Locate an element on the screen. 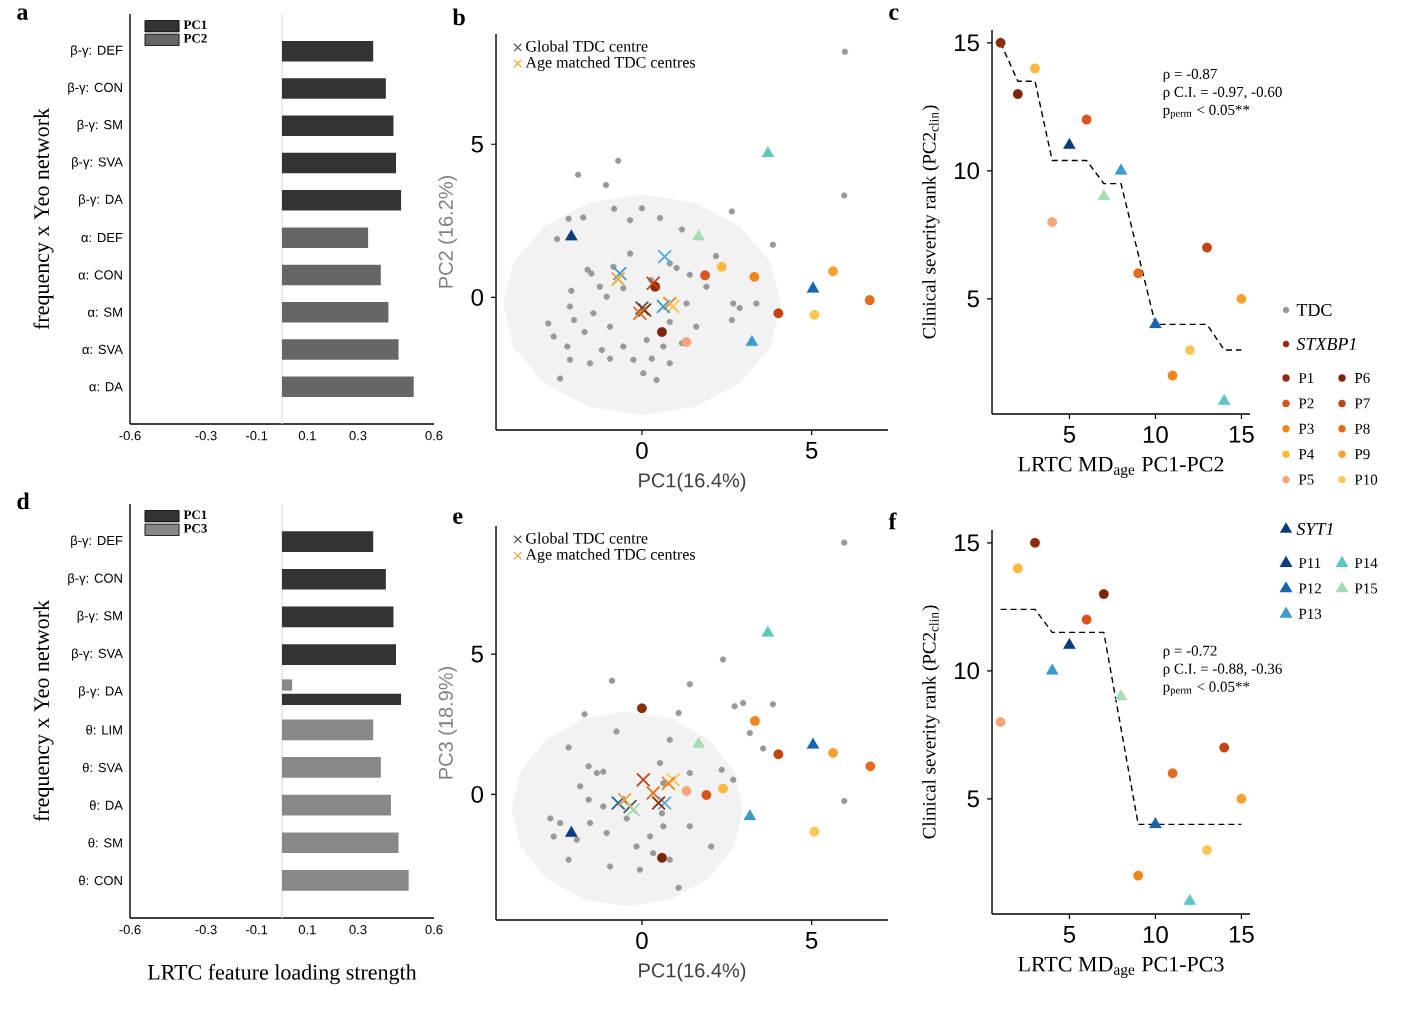  text: TDC is located at coordinates (1314, 310).